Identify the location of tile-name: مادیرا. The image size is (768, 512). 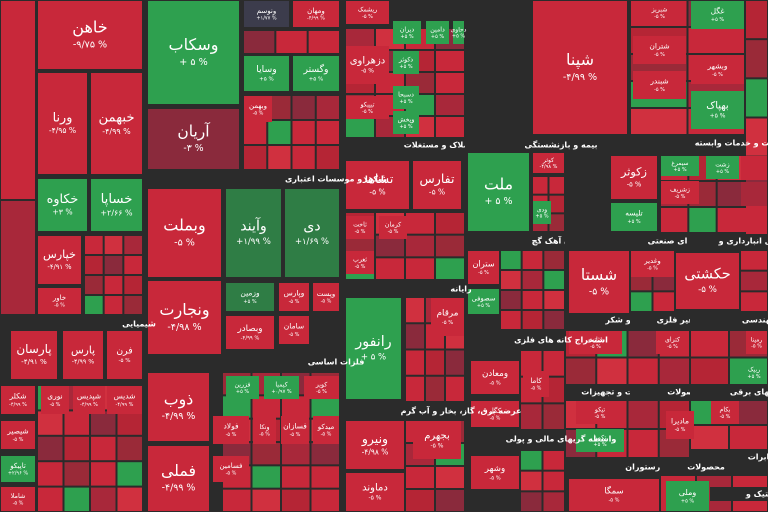
(680, 421).